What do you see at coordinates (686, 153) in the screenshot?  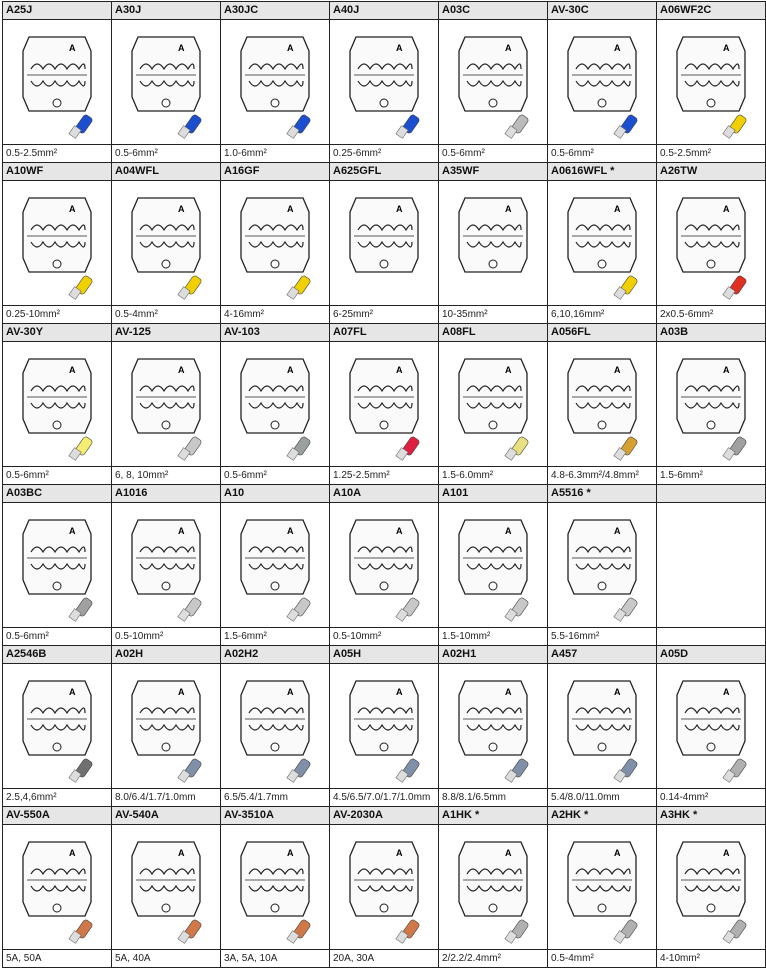 I see `wire-range-label: 0.5-2.5mm²` at bounding box center [686, 153].